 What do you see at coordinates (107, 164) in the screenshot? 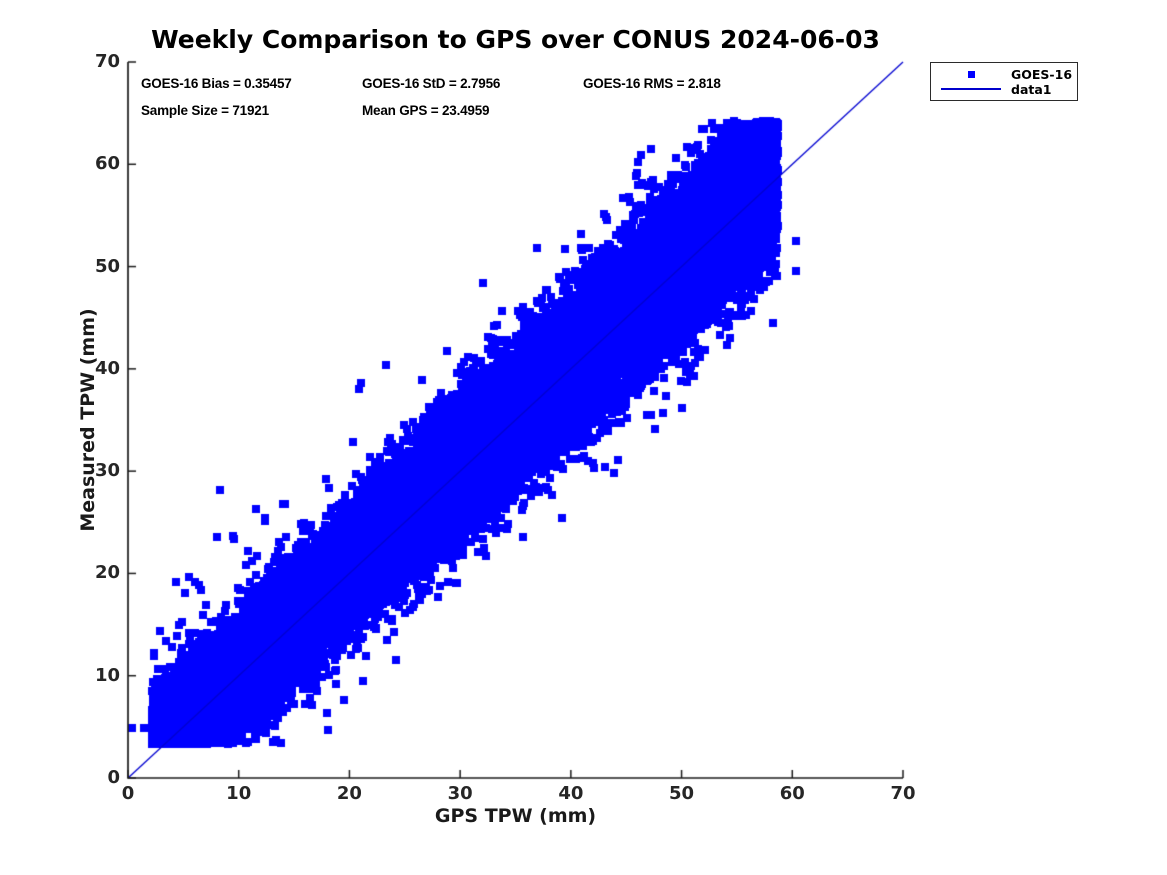
I see `y-tick-label: 60` at bounding box center [107, 164].